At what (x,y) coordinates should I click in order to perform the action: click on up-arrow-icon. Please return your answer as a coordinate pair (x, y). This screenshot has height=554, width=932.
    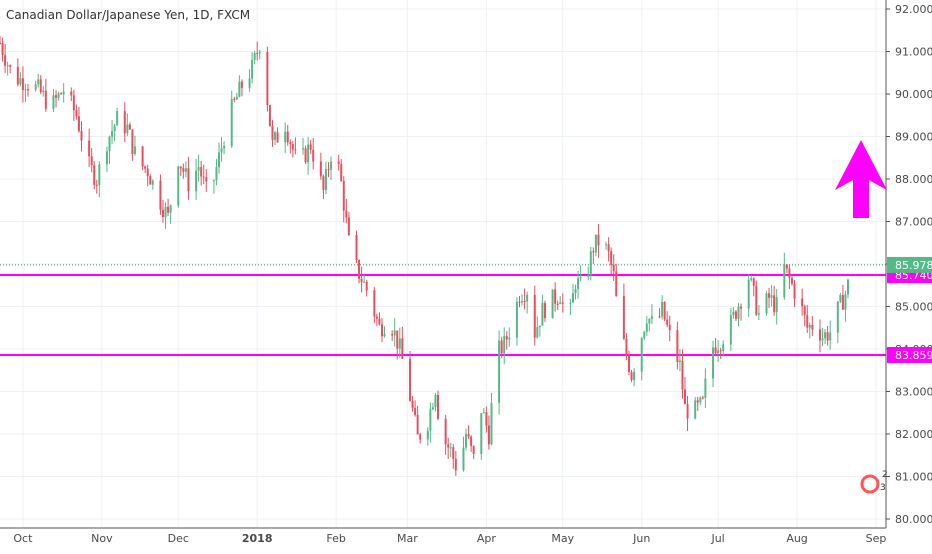
    Looking at the image, I should click on (861, 179).